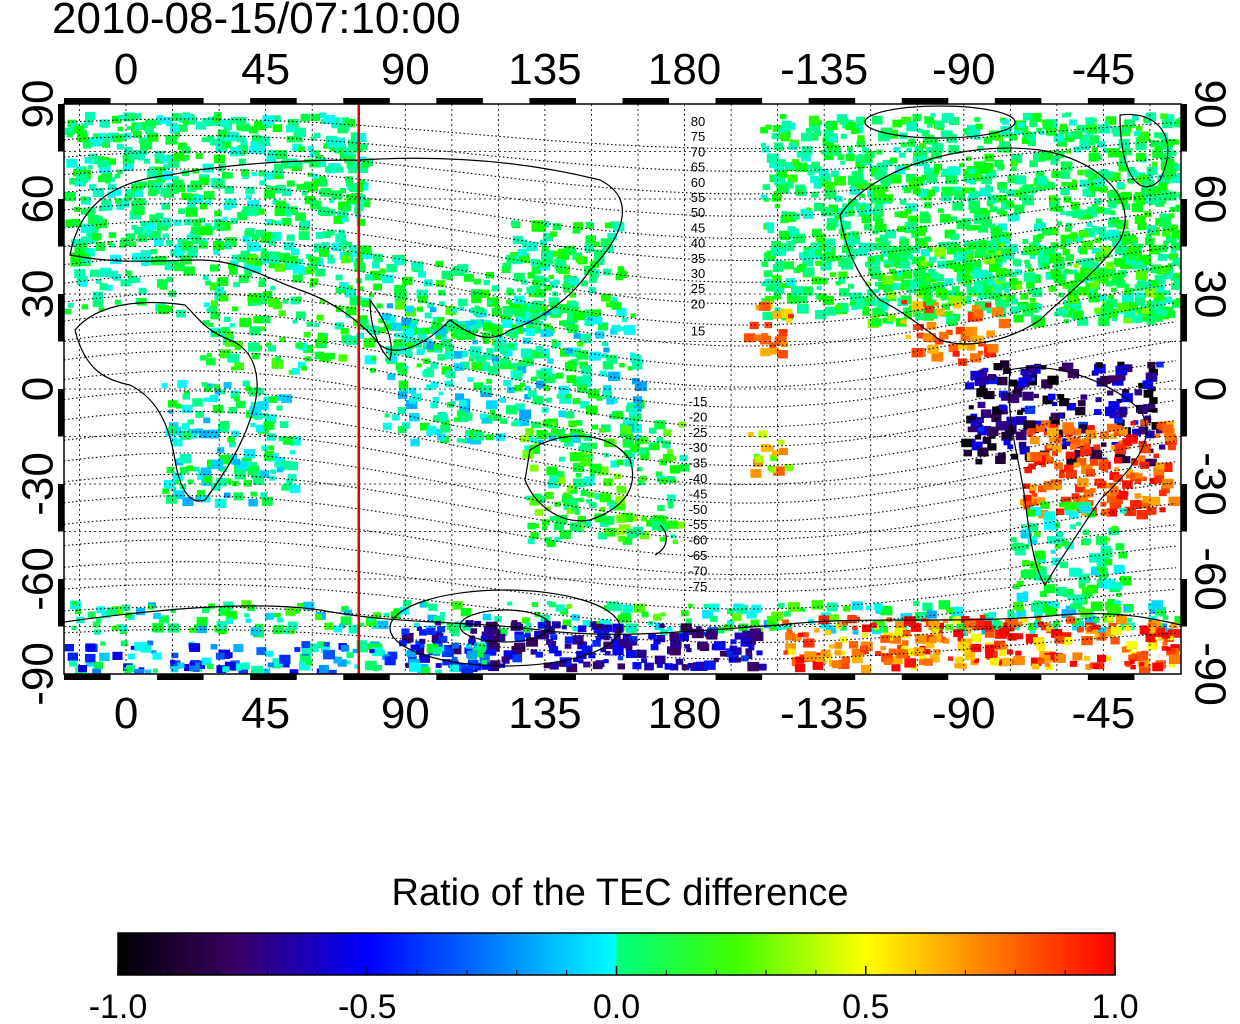  Describe the element at coordinates (38, 199) in the screenshot. I see `lat-tick-left: 60` at that location.